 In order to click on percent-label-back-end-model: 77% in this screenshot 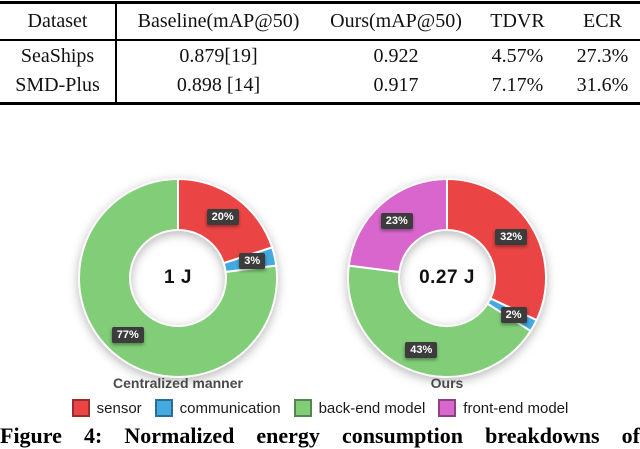, I will do `click(127, 335)`.